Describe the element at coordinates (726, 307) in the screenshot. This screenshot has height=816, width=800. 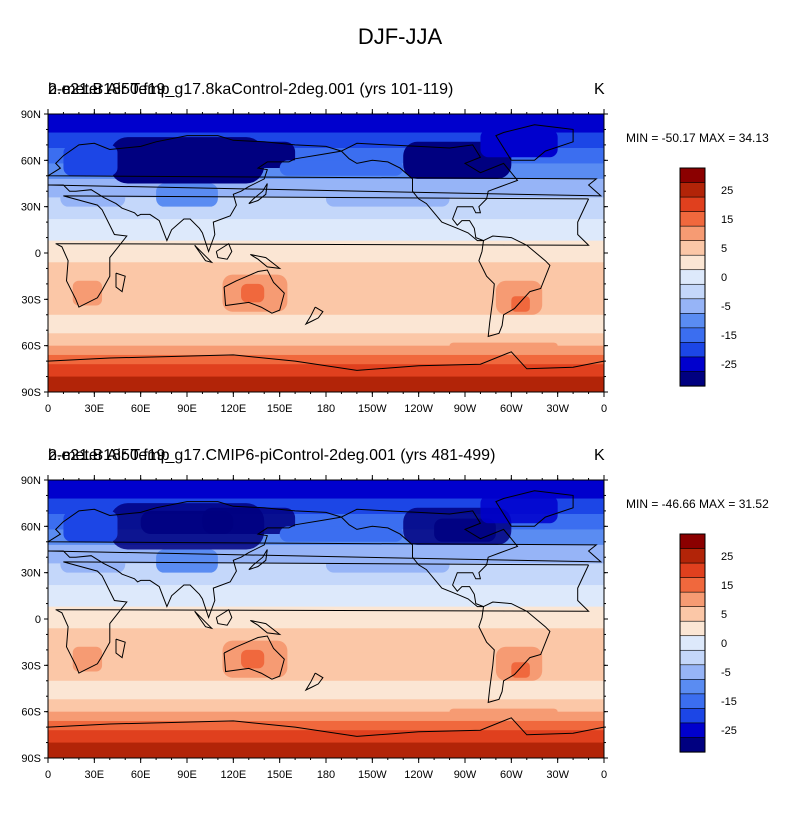
I see `colorbar-label: -5` at that location.